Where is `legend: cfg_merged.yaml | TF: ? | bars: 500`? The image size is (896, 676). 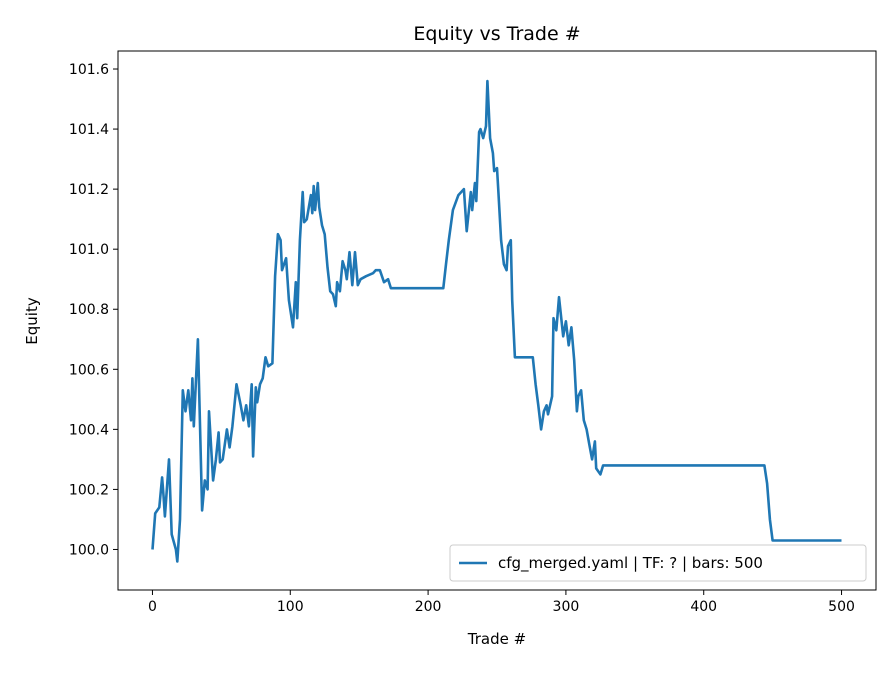 legend: cfg_merged.yaml | TF: ? | bars: 500 is located at coordinates (658, 563).